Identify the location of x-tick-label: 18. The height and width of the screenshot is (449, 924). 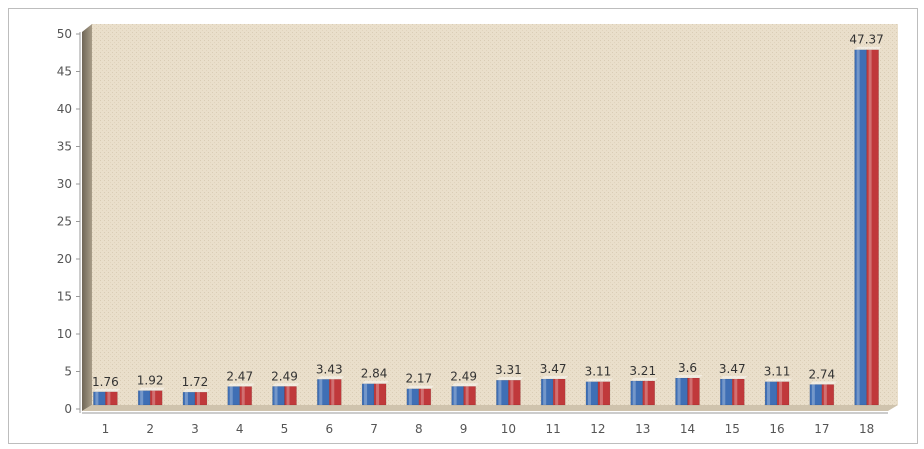
(866, 429).